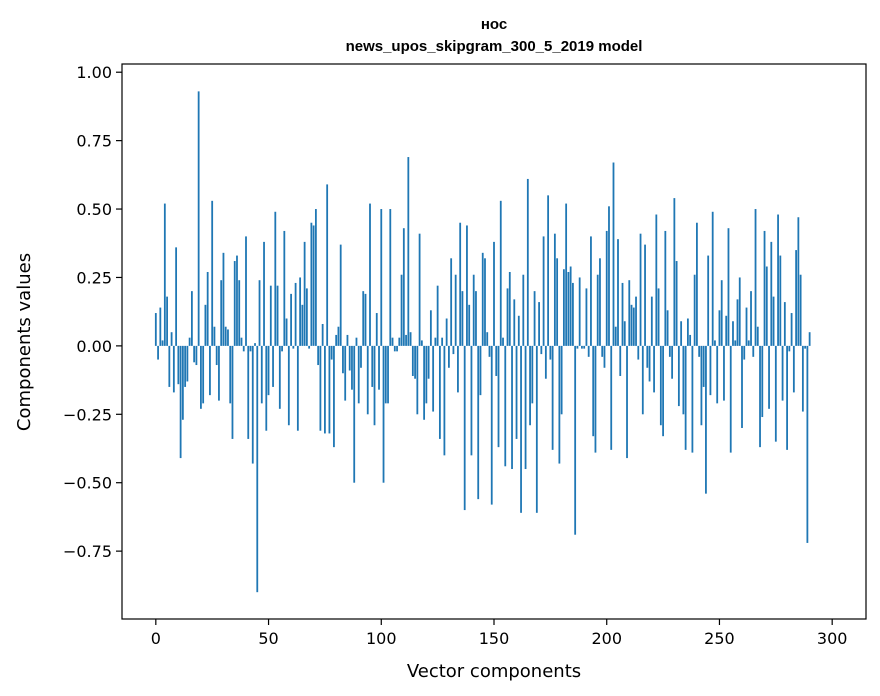  I want to click on y-axis-label: Components values, so click(24, 342).